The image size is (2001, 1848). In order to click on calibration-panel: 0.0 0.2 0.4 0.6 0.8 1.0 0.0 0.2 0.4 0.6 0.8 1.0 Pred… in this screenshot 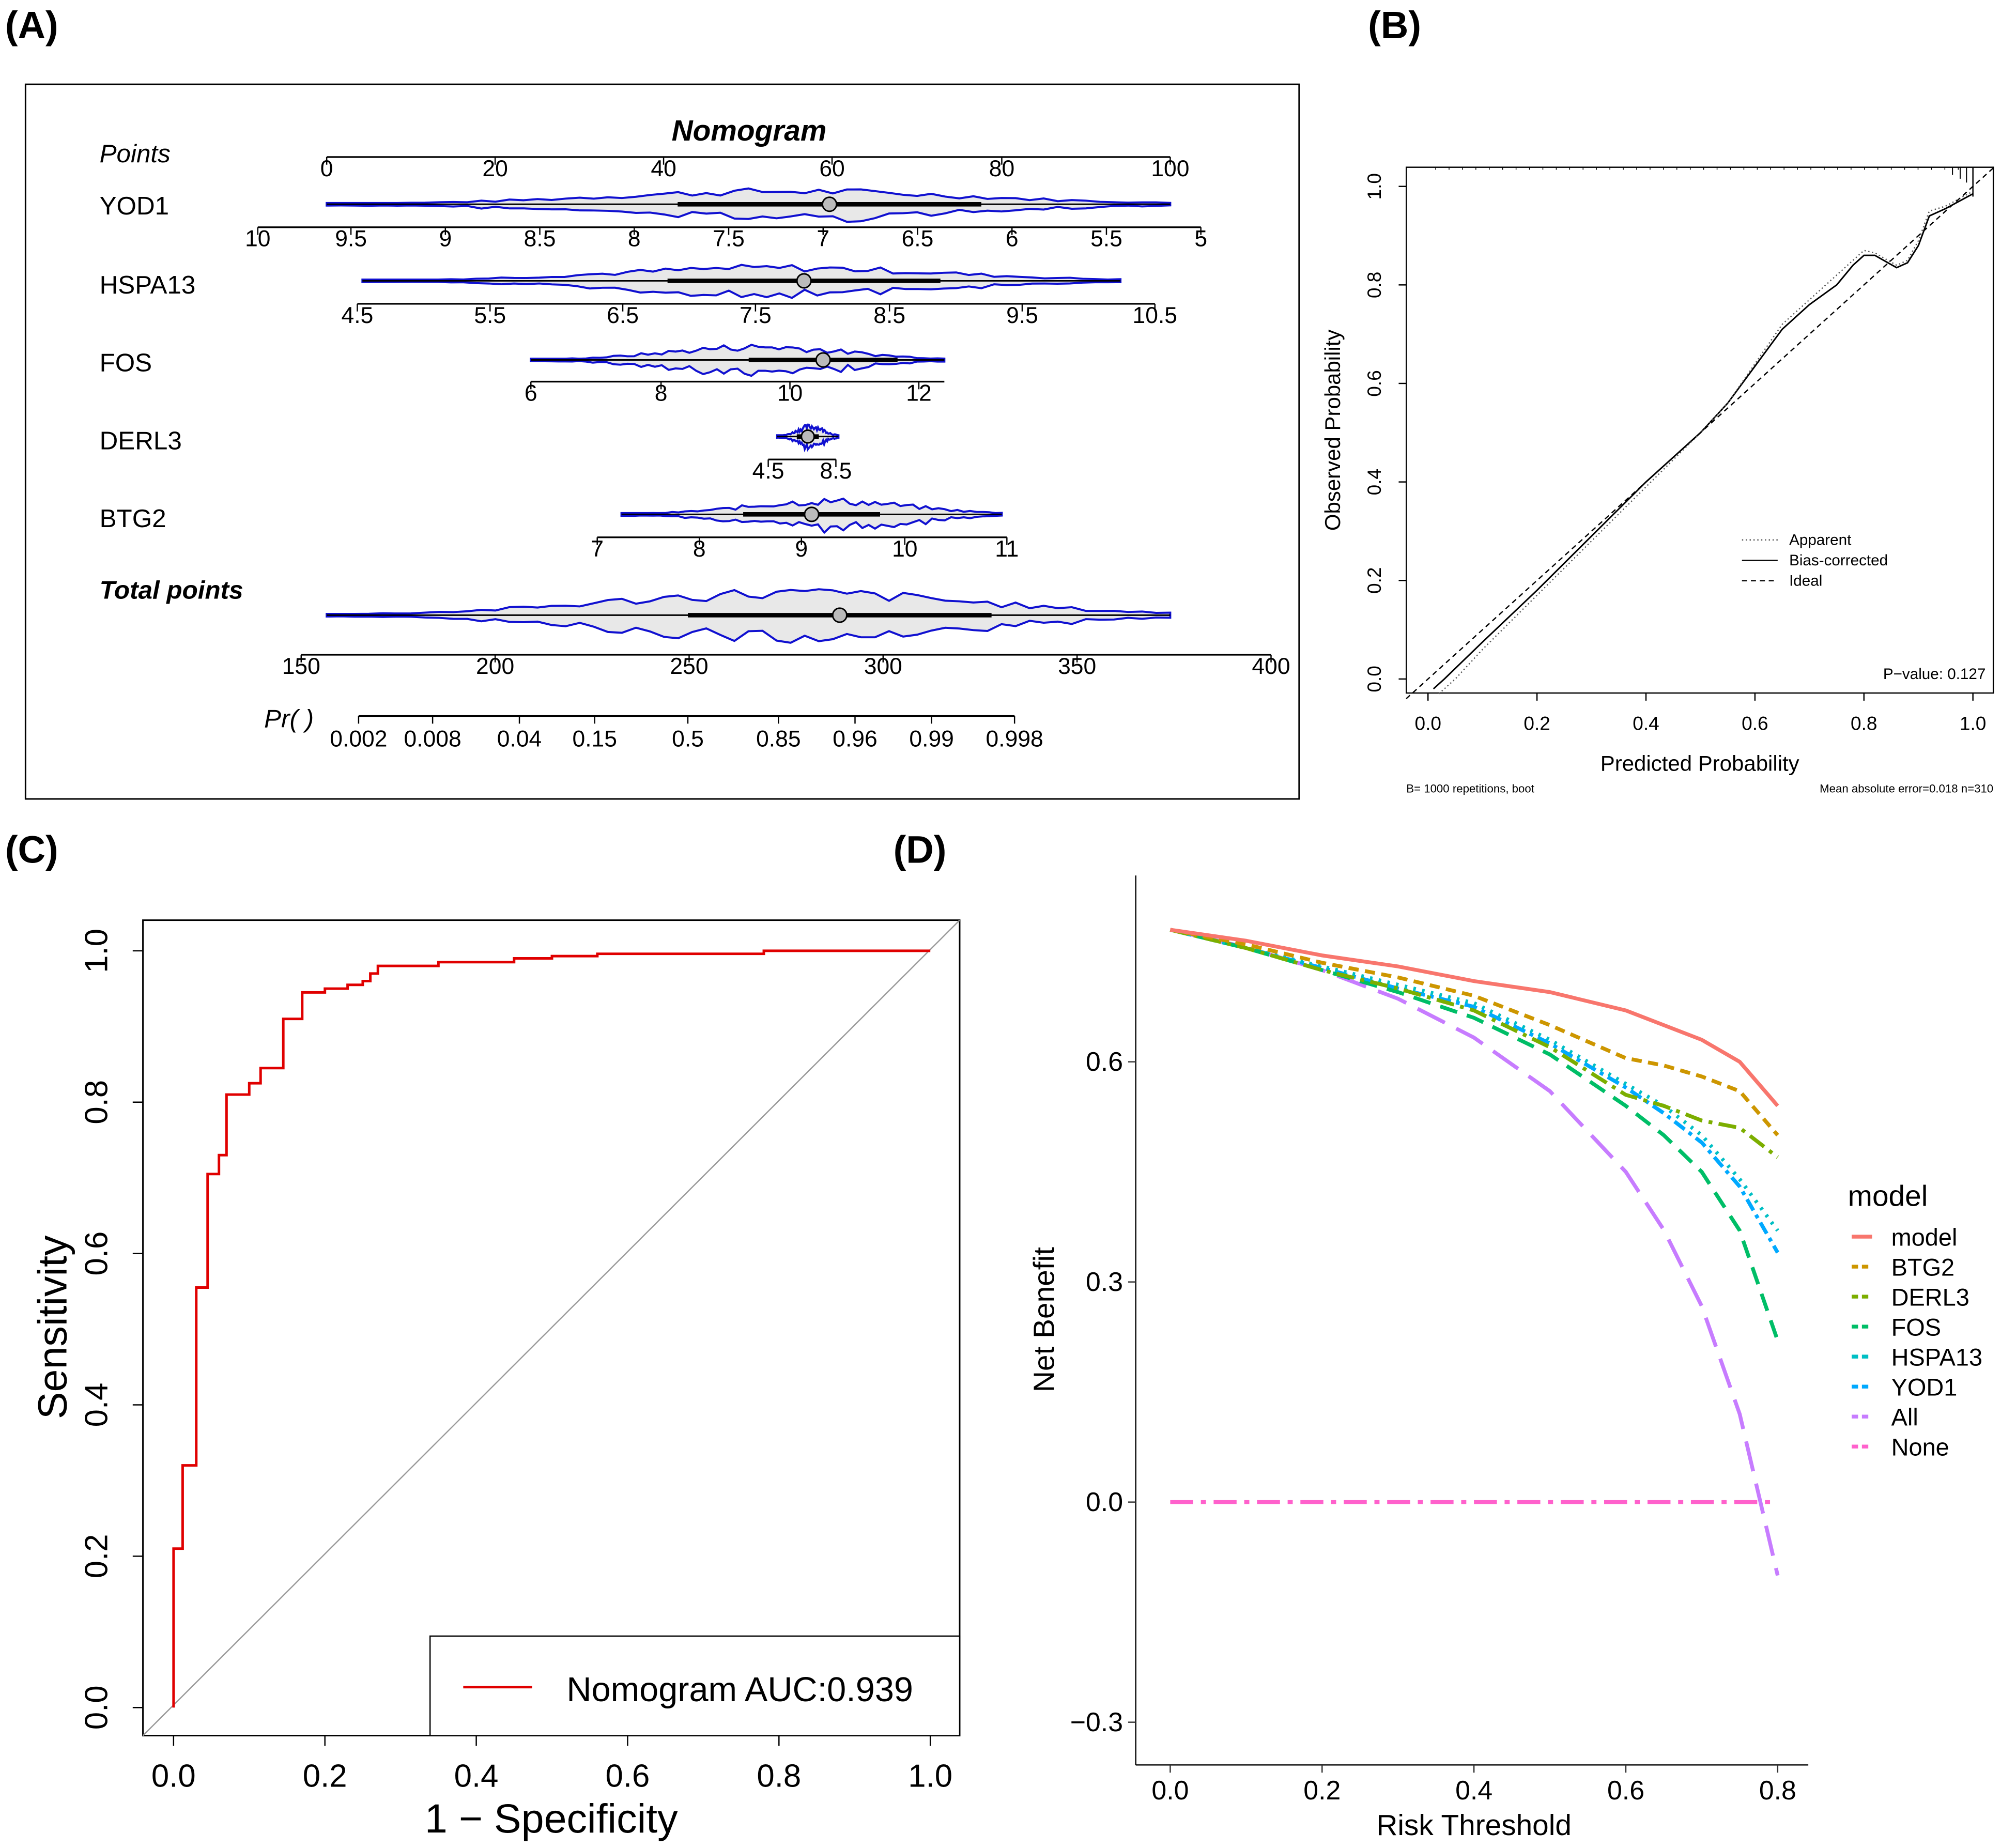, I will do `click(1657, 481)`.